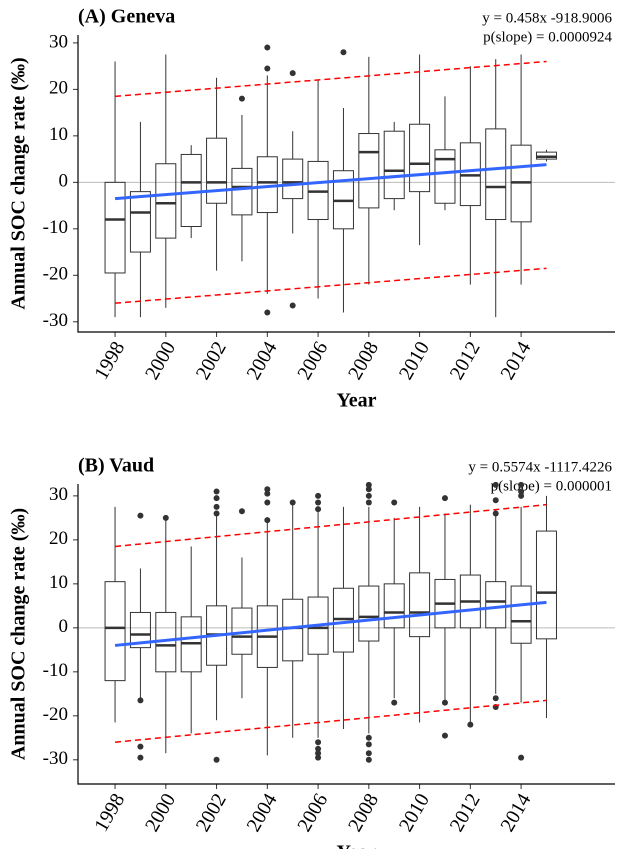 This screenshot has width=622, height=849. What do you see at coordinates (55, 714) in the screenshot?
I see `y-tick-label: -20` at bounding box center [55, 714].